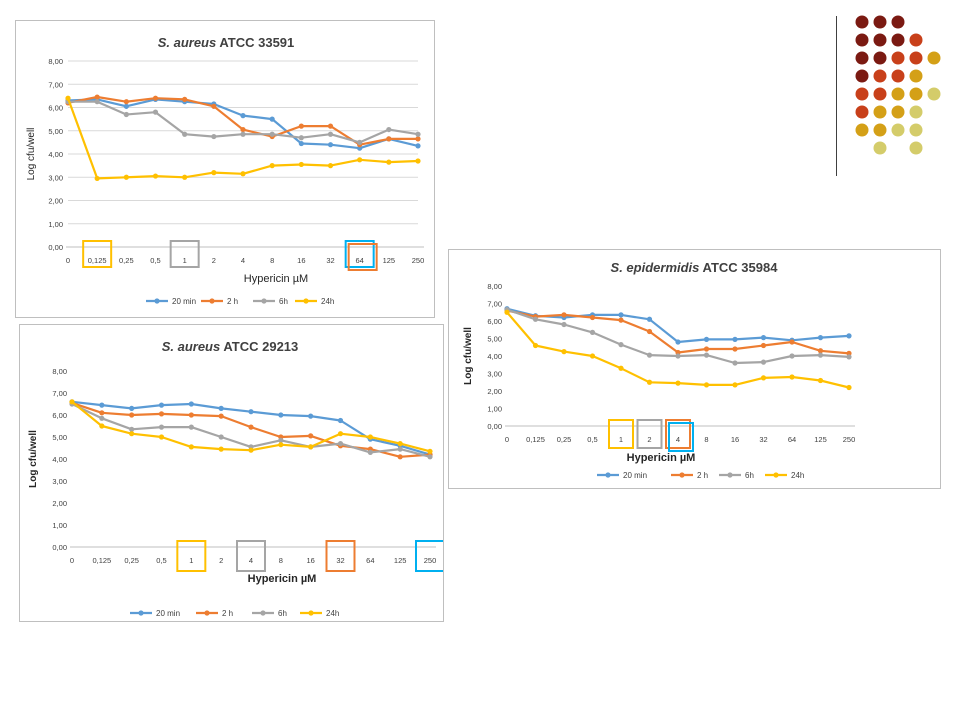 The height and width of the screenshot is (720, 960). Describe the element at coordinates (327, 301) in the screenshot. I see `legend-label: 24h` at that location.